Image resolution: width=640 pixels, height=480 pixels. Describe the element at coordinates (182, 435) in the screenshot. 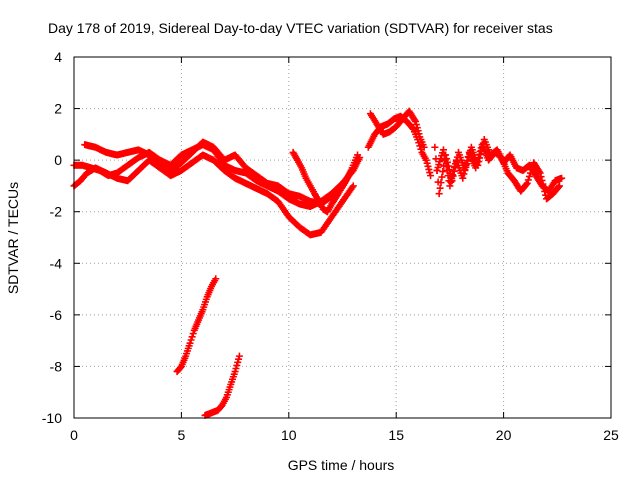

I see `x-tick-label: 5` at that location.